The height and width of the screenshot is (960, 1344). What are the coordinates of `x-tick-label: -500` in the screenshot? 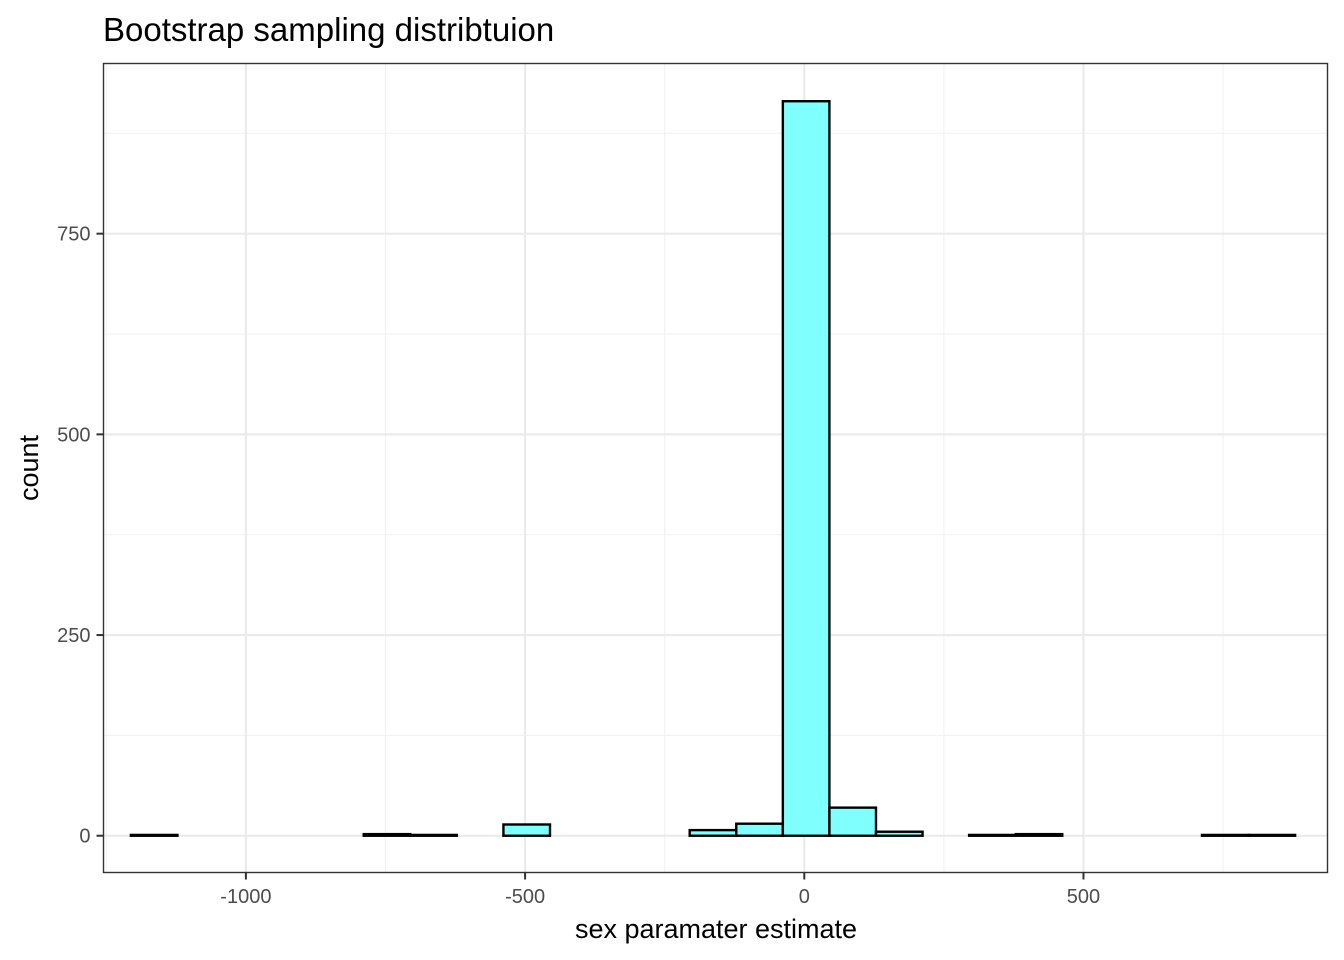 It's located at (525, 897).